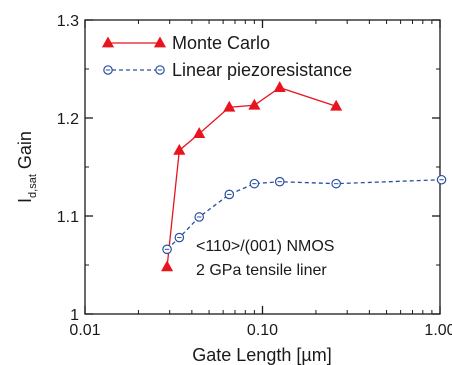 The width and height of the screenshot is (452, 365). What do you see at coordinates (84, 330) in the screenshot?
I see `x-tick-label: 0.01` at bounding box center [84, 330].